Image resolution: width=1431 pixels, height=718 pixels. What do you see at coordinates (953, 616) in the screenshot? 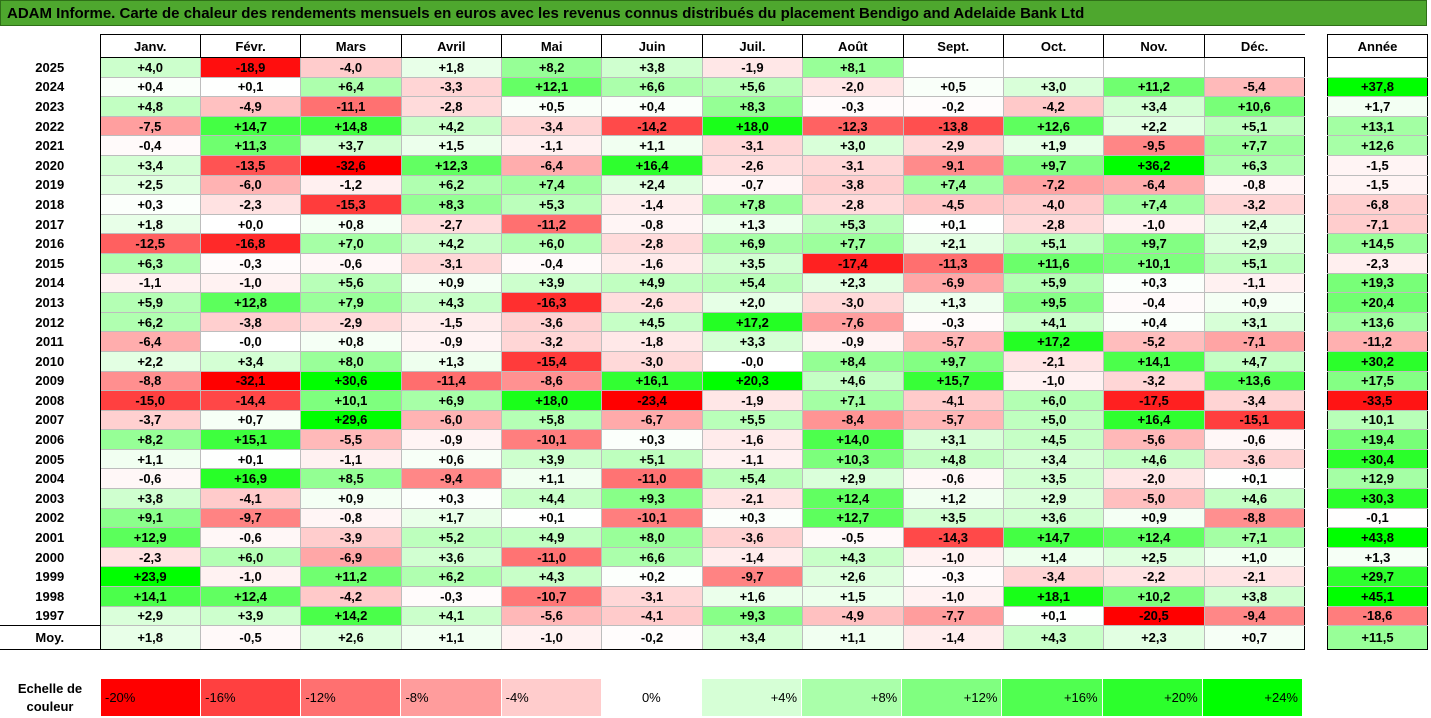
I see `heatmap-cell: -7,7` at bounding box center [953, 616].